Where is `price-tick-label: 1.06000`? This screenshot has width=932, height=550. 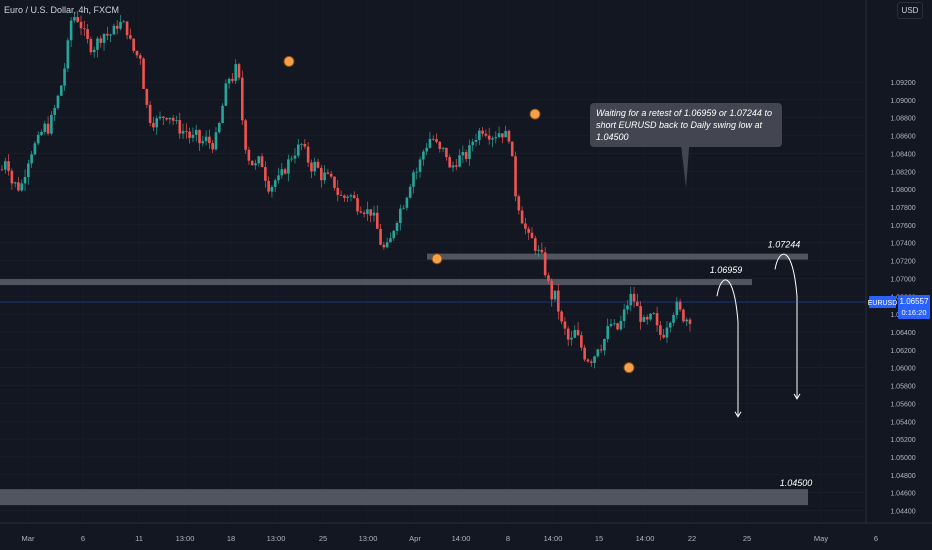
price-tick-label: 1.06000 is located at coordinates (902, 369).